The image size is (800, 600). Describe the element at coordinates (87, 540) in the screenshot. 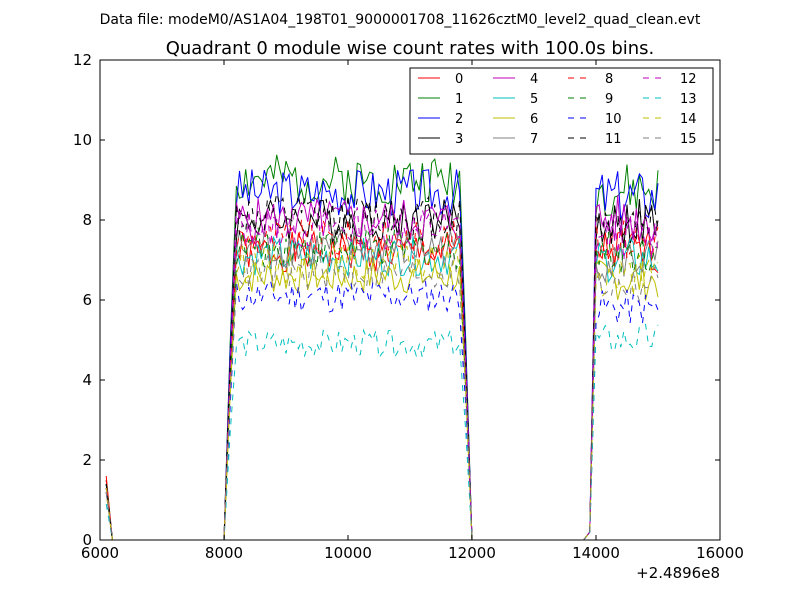

I see `y-tick-label: 0` at that location.